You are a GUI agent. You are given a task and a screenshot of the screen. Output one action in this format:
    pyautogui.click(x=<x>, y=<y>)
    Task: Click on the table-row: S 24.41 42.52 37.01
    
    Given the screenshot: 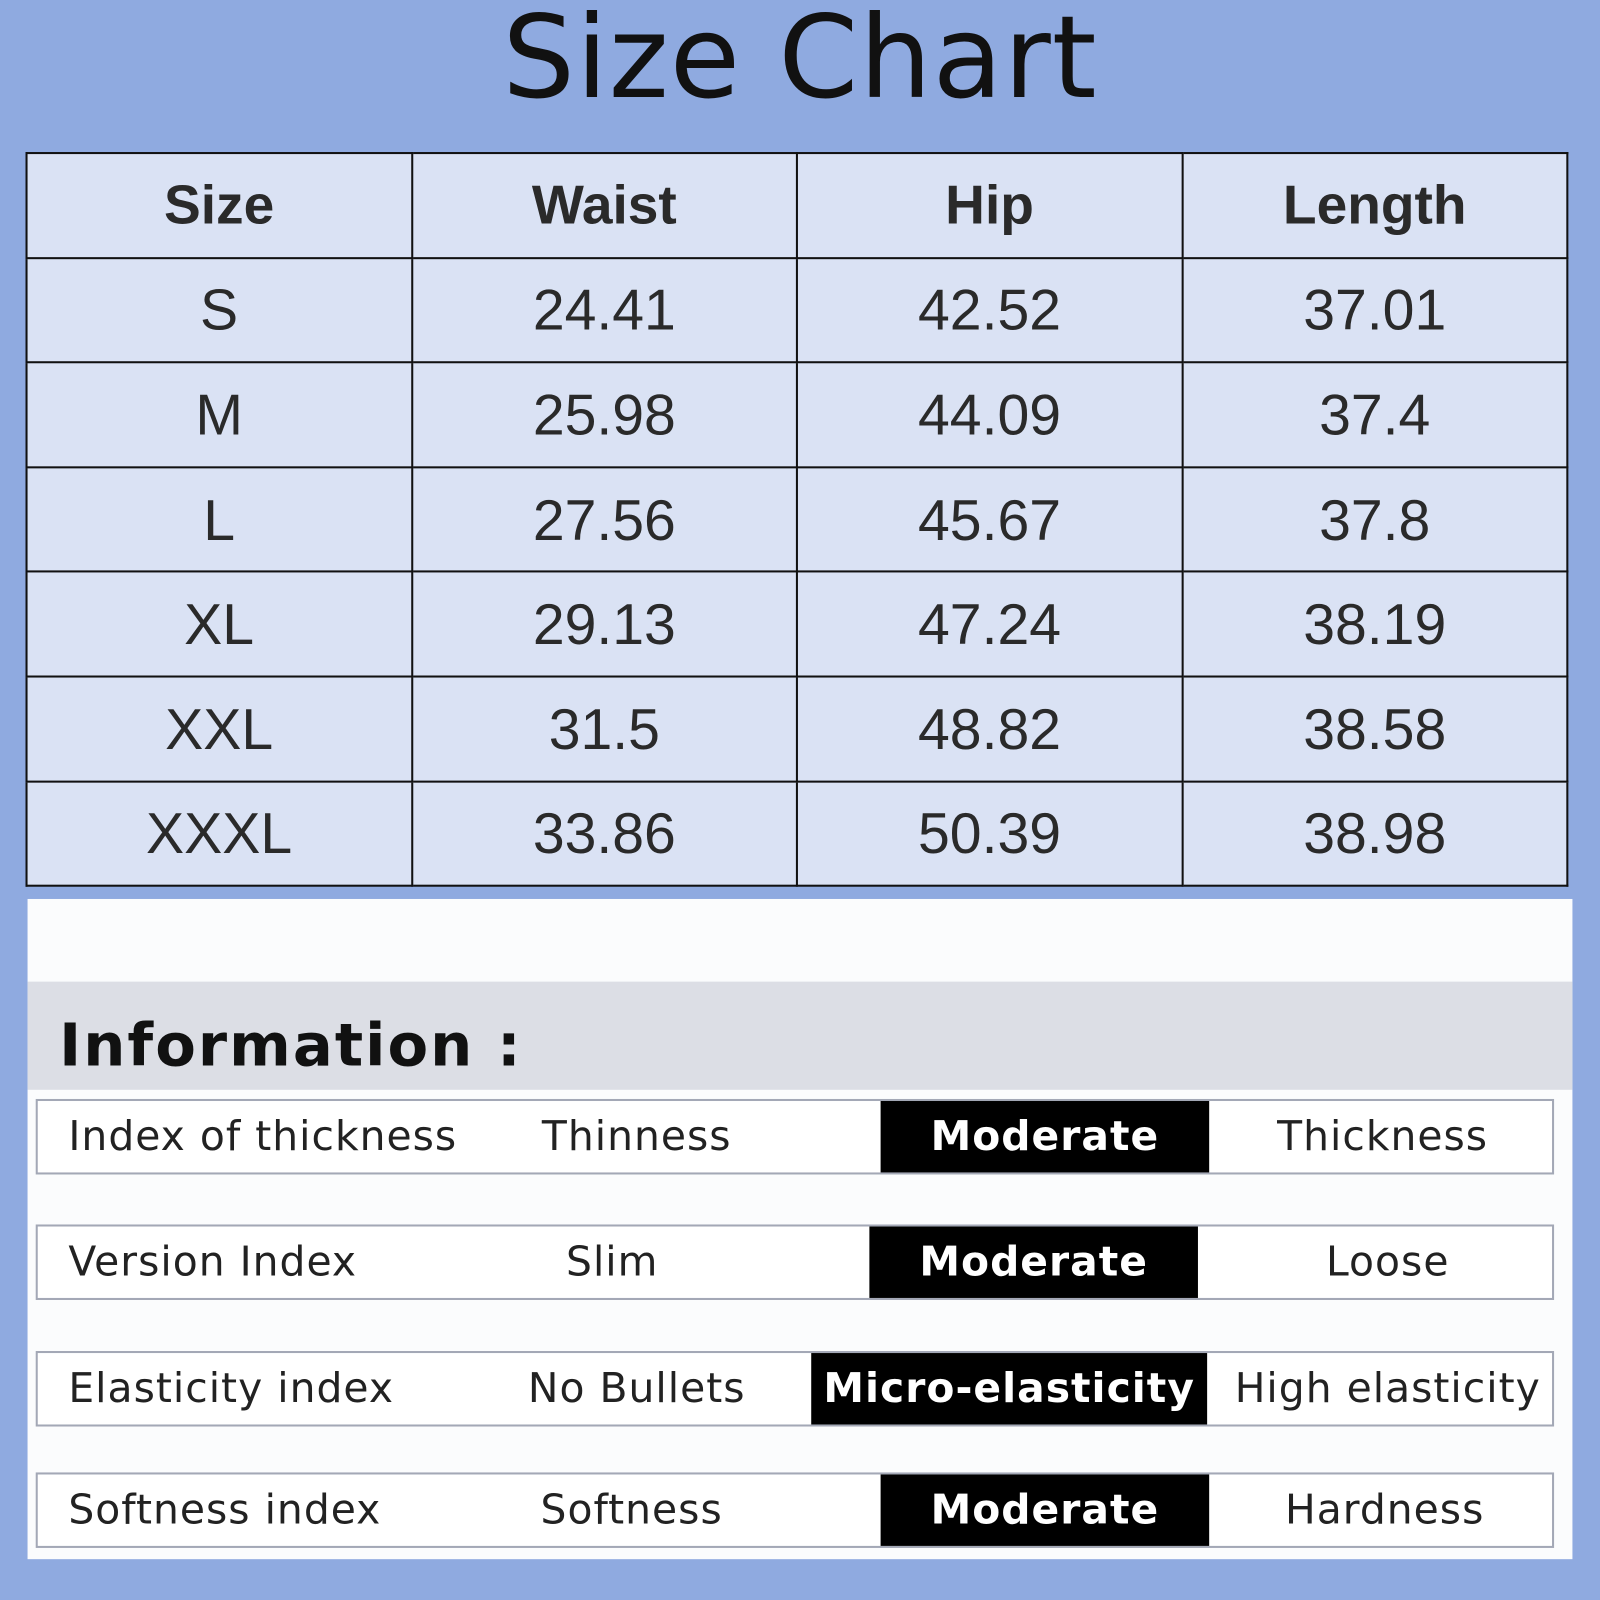 What is the action you would take?
    pyautogui.click(x=797, y=310)
    